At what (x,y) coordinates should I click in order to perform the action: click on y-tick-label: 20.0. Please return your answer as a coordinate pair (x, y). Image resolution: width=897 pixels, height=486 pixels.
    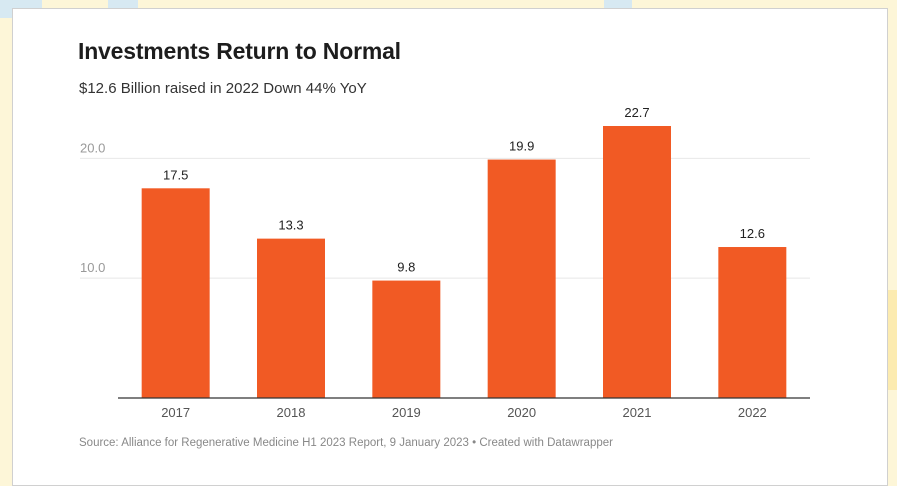
    Looking at the image, I should click on (92, 147).